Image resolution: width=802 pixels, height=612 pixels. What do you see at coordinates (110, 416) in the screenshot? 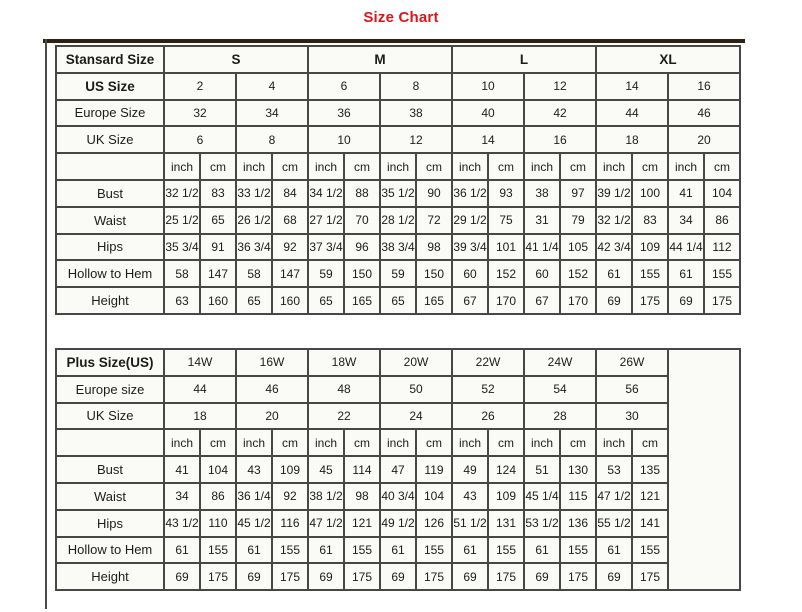
I see `row-label-uk-size: UK Size` at bounding box center [110, 416].